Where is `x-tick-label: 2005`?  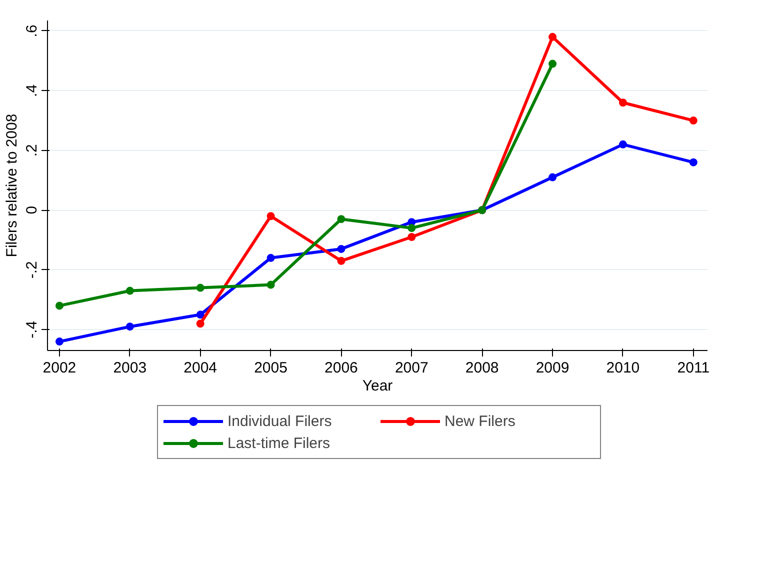 x-tick-label: 2005 is located at coordinates (271, 368).